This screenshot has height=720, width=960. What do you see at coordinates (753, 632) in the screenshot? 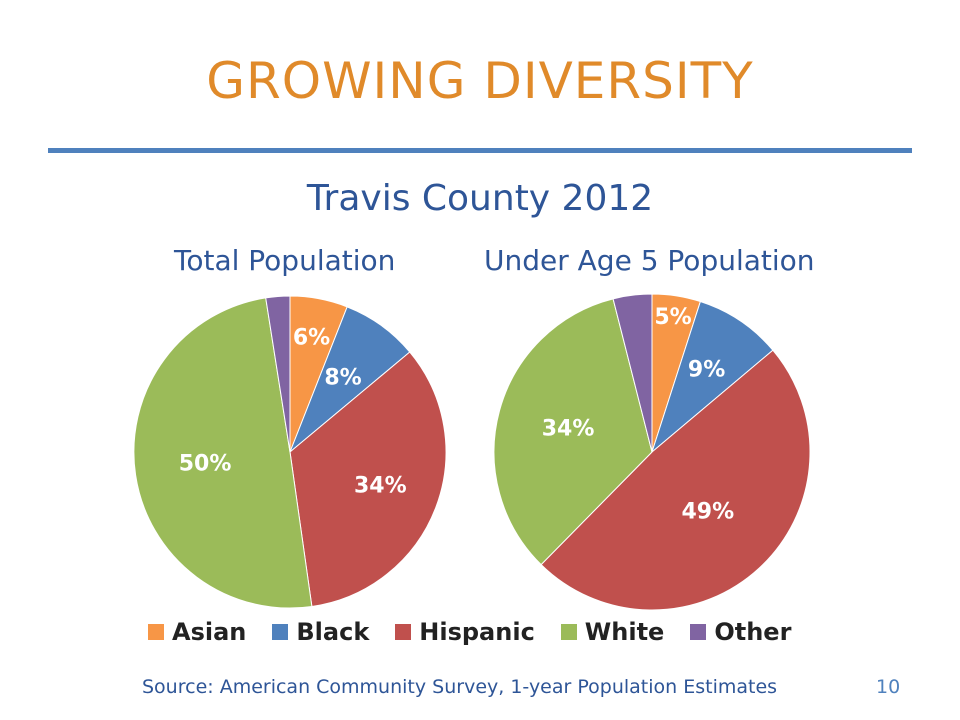
I see `legend-label: Other` at bounding box center [753, 632].